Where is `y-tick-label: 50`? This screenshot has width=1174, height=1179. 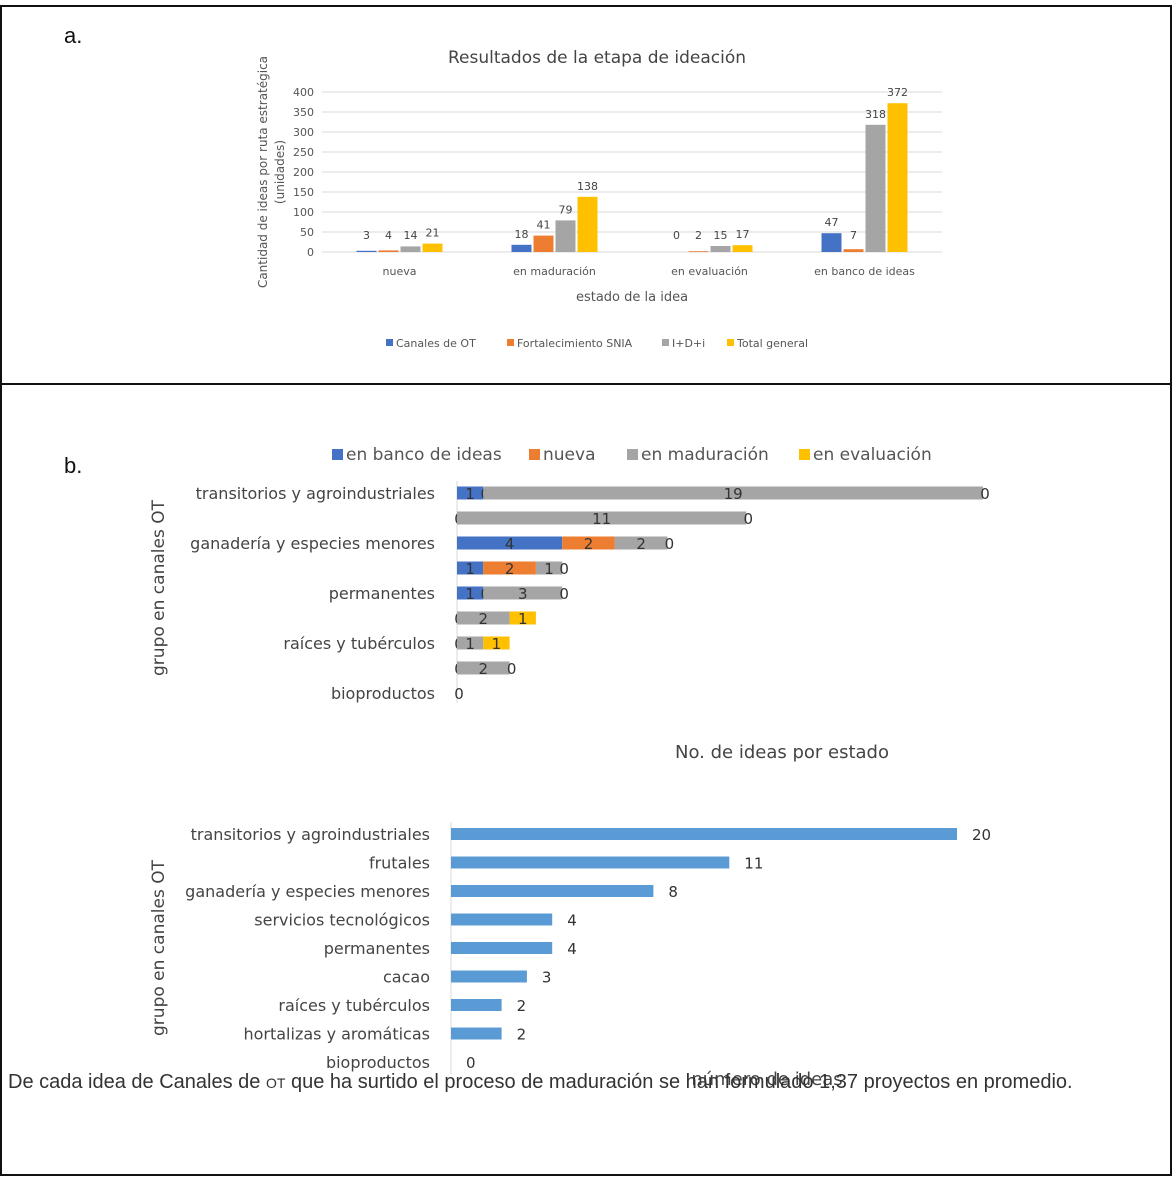
y-tick-label: 50 is located at coordinates (307, 232).